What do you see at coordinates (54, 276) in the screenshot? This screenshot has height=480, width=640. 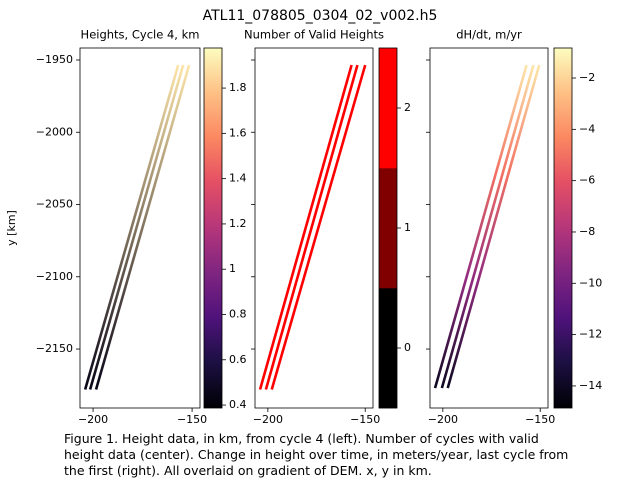 I see `y-tick-label: −2100` at bounding box center [54, 276].